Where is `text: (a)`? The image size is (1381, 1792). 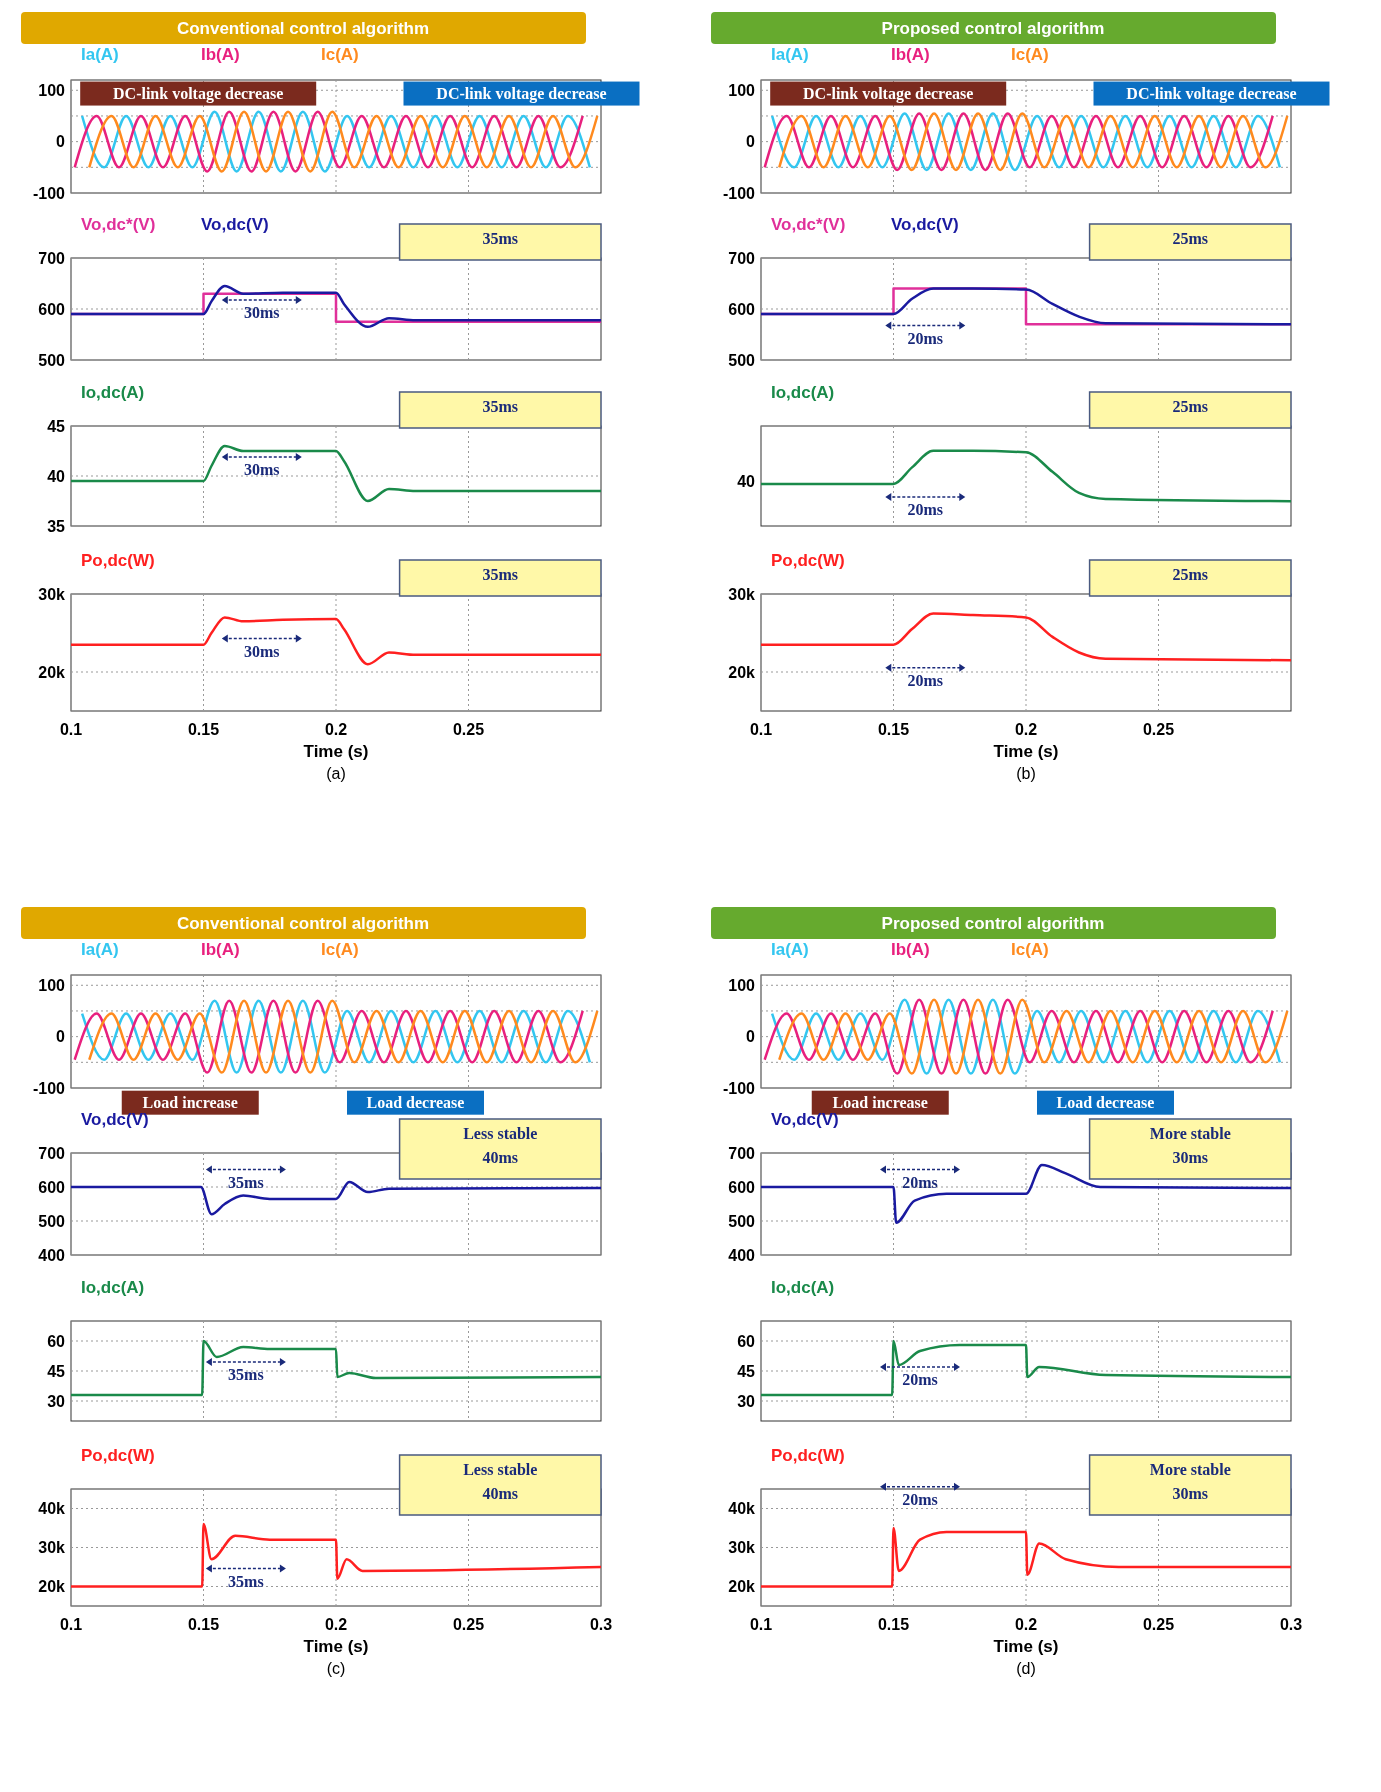 text: (a) is located at coordinates (336, 773).